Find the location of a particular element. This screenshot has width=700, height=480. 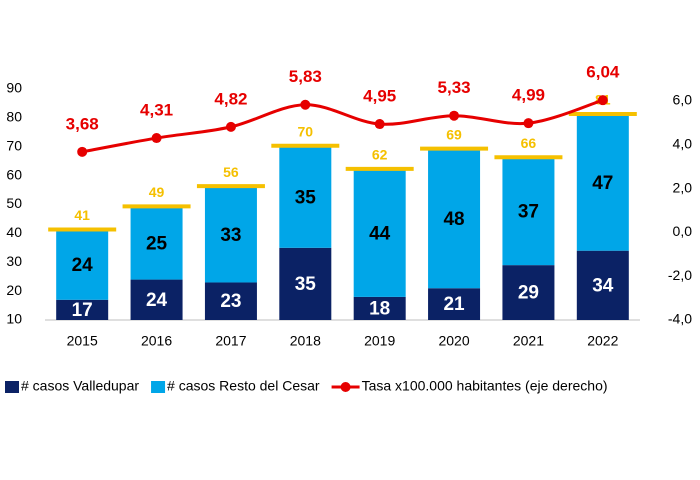

legend-label: # casos Valledupar is located at coordinates (80, 386).